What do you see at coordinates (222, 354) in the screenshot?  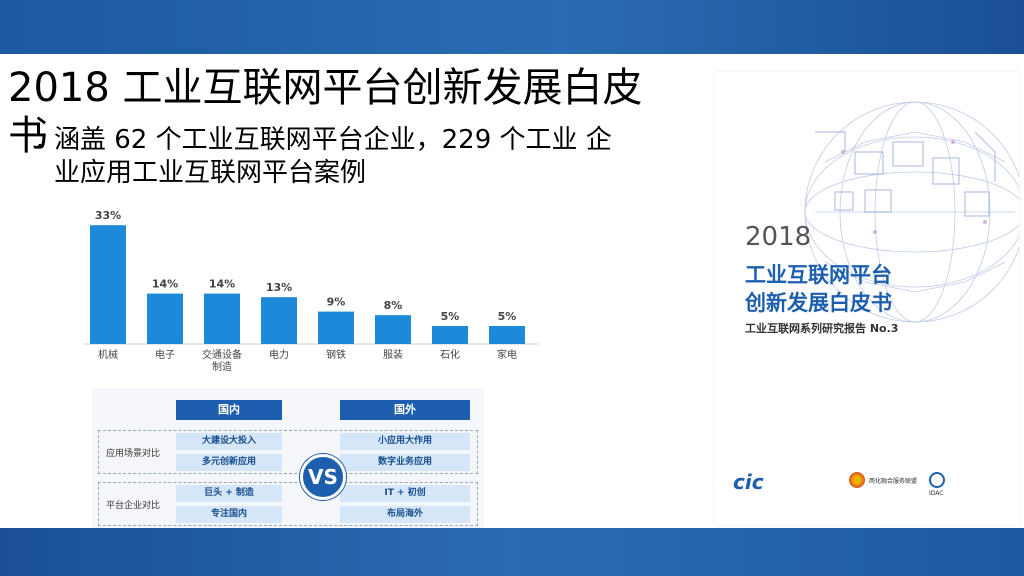 I see `category-label: 交通设备` at bounding box center [222, 354].